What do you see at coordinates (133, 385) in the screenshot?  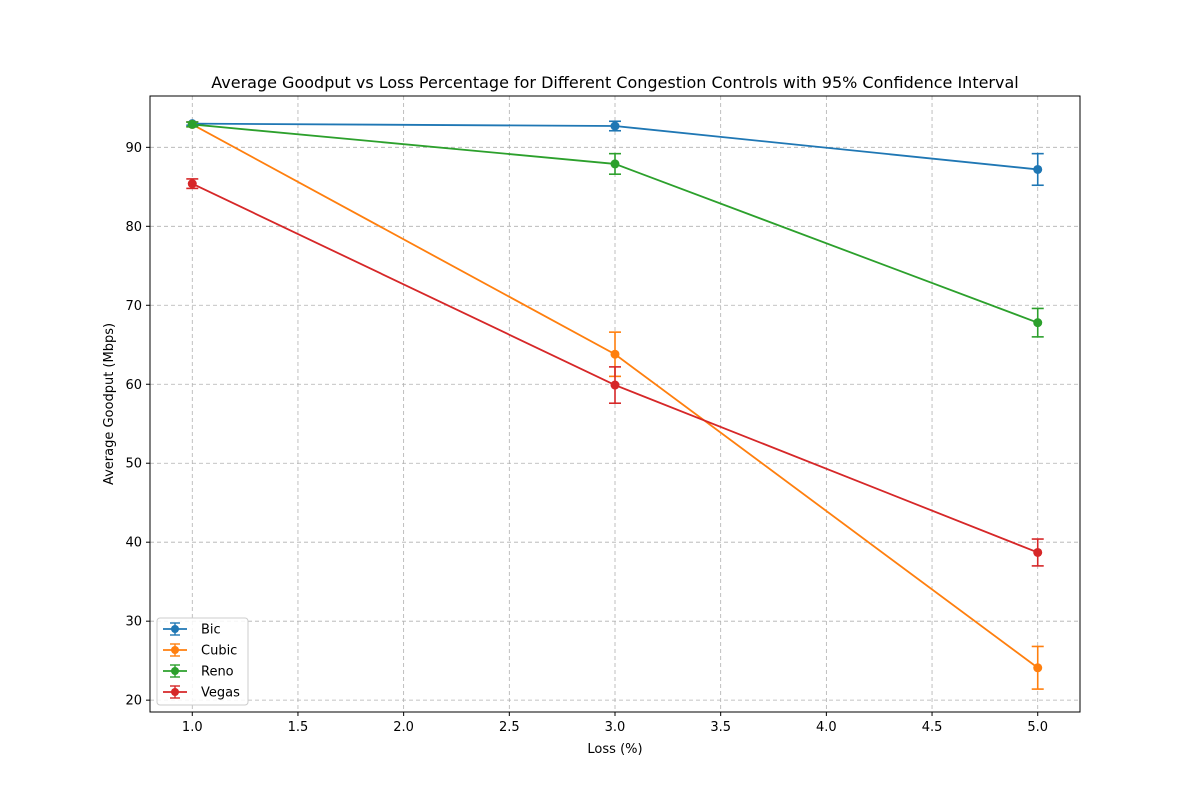 I see `y-tick-label: 60` at bounding box center [133, 385].